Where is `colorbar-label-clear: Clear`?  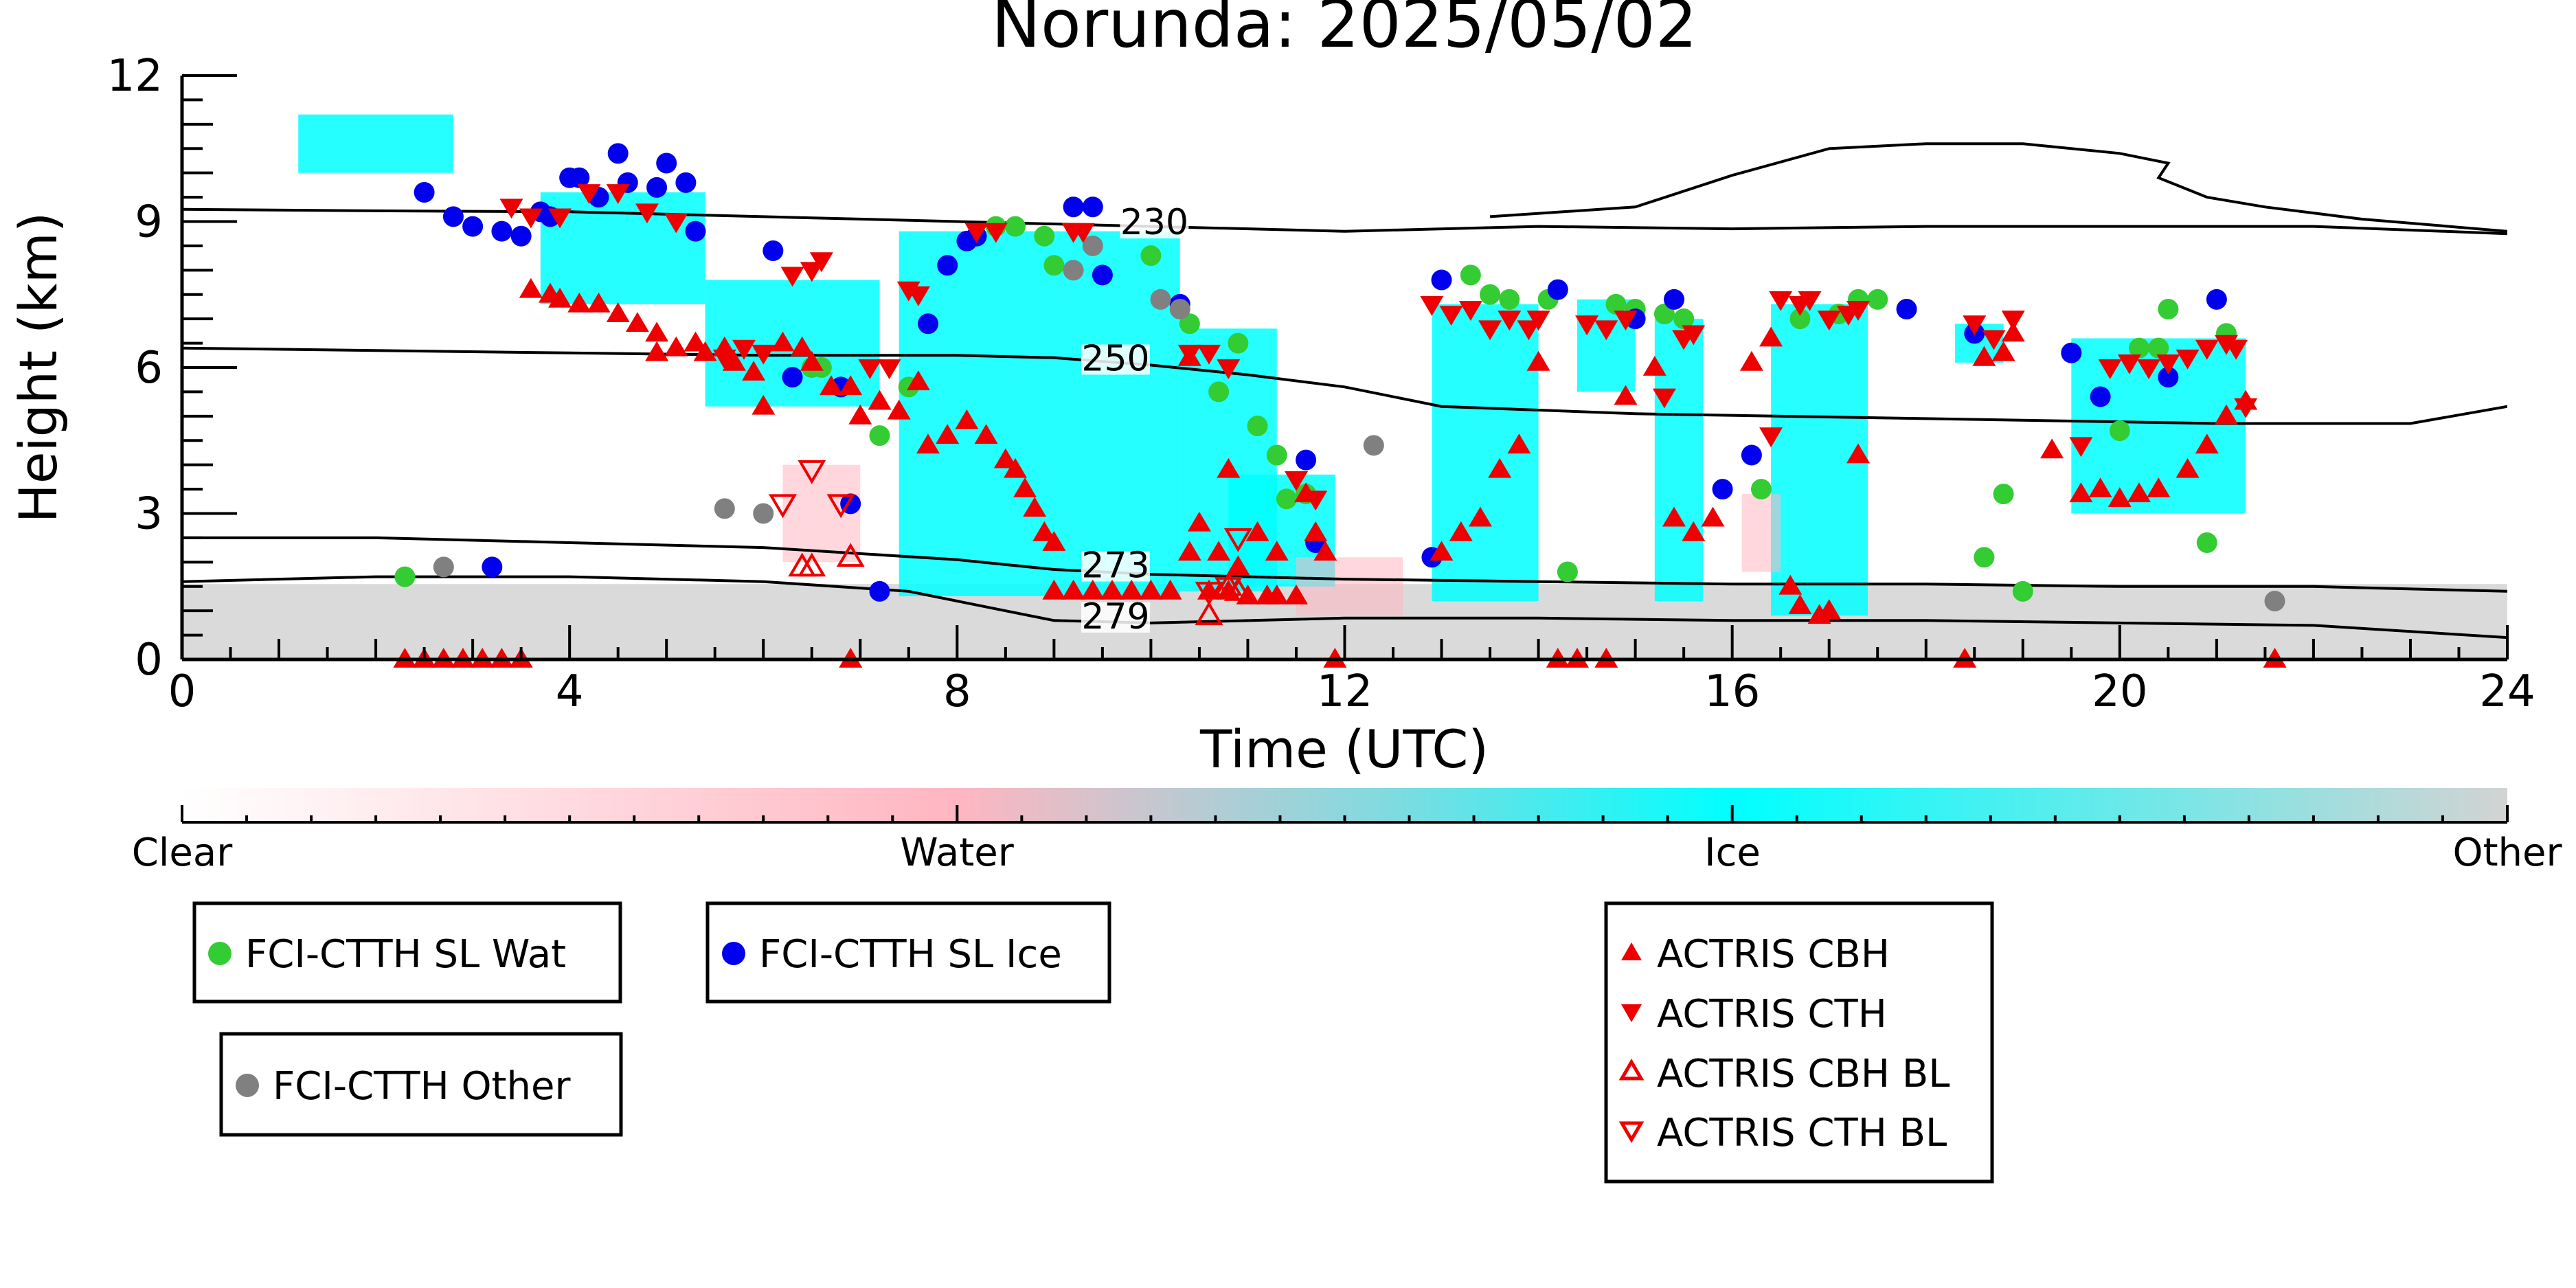 colorbar-label-clear: Clear is located at coordinates (182, 853).